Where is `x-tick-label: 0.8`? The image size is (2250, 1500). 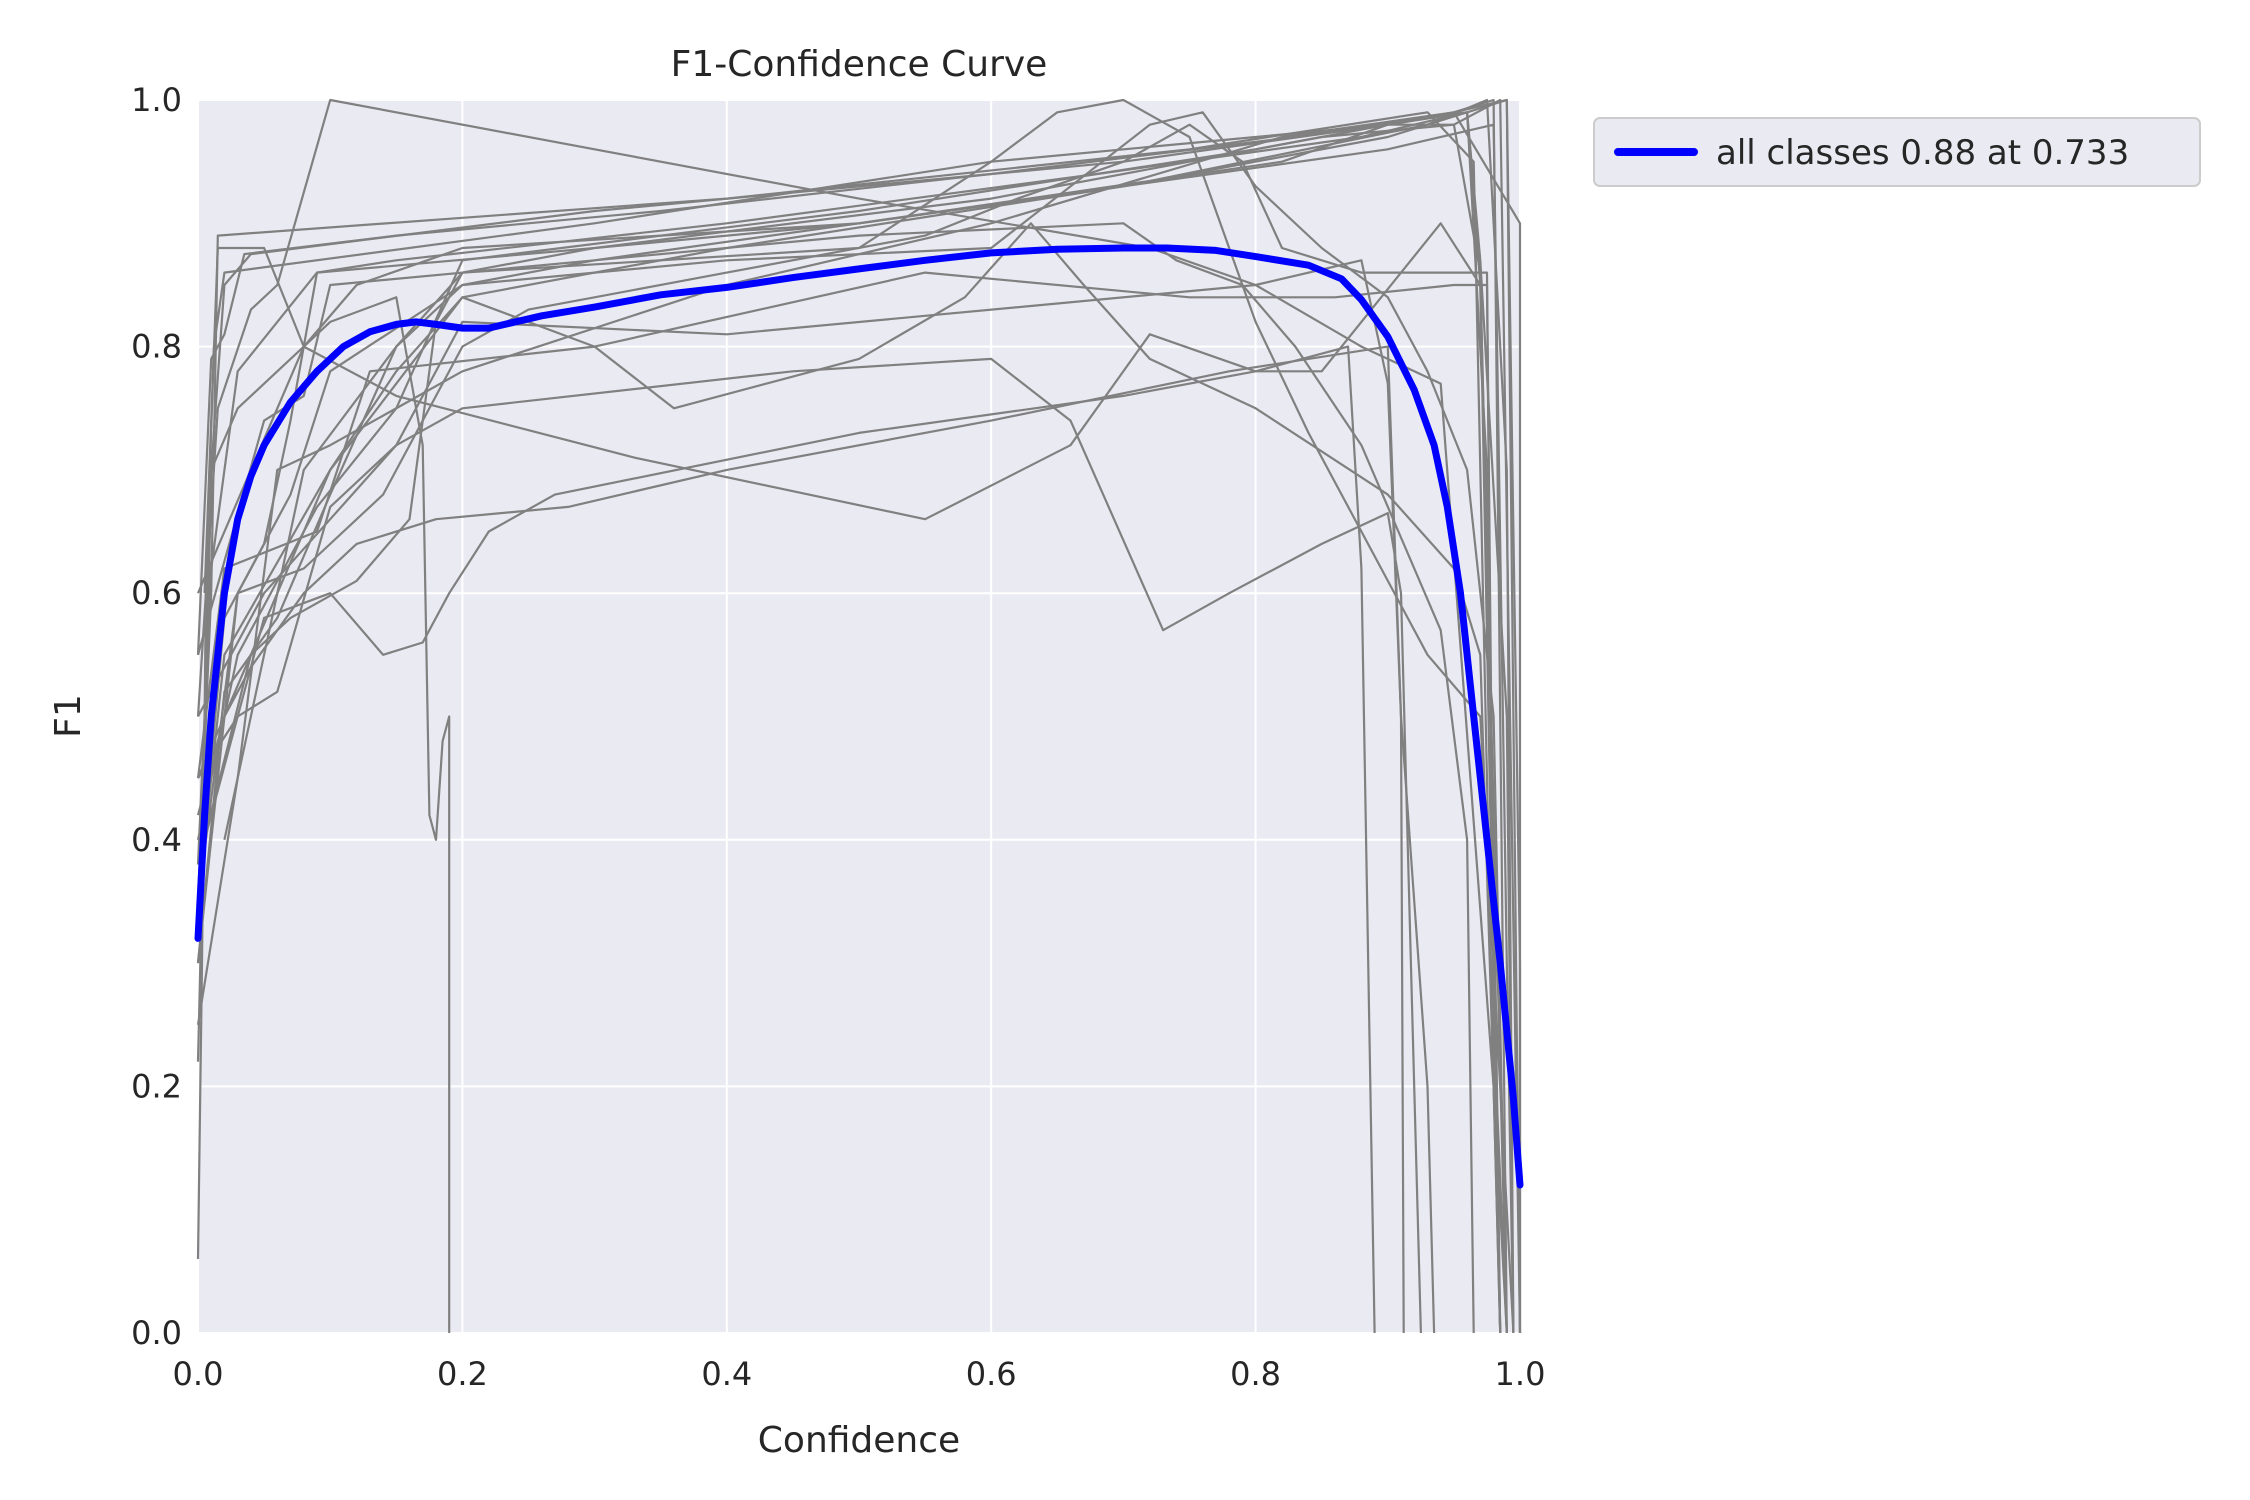 x-tick-label: 0.8 is located at coordinates (1255, 1374).